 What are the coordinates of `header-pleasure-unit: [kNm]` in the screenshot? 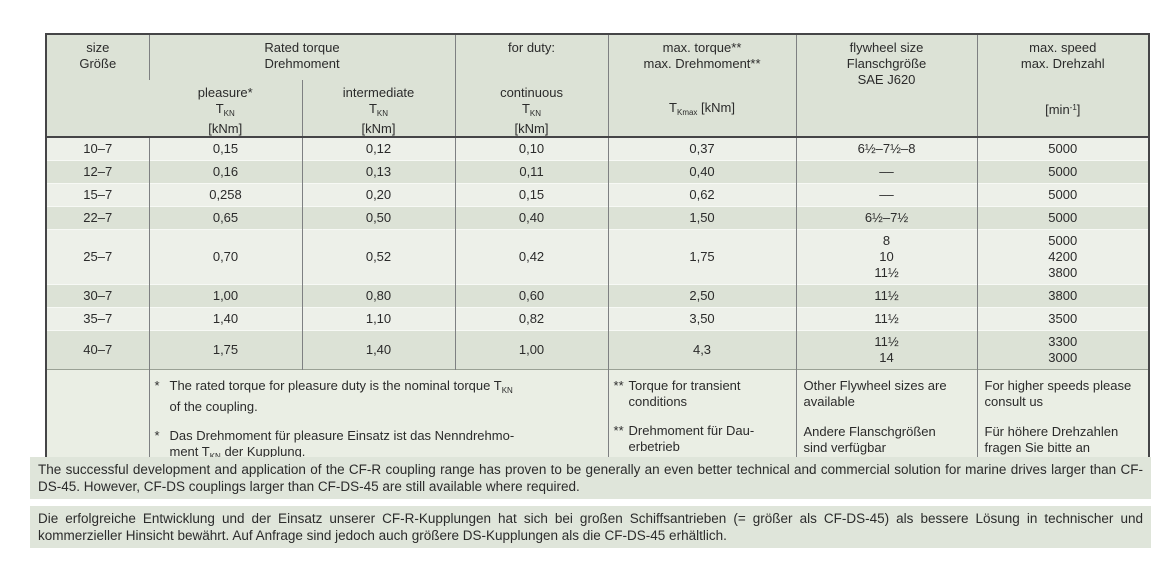 It's located at (225, 128).